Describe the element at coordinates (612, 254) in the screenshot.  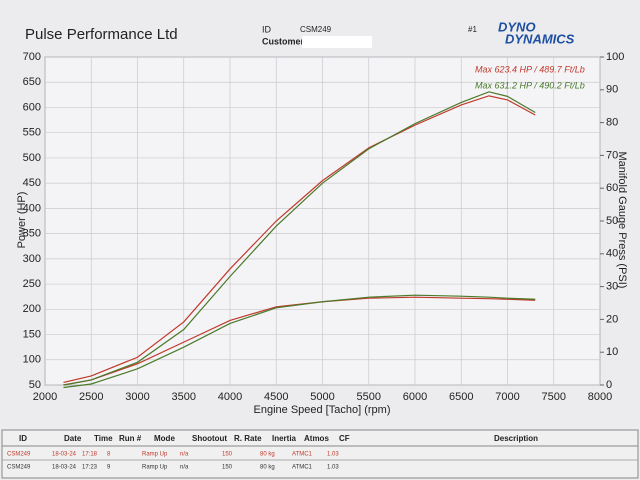
I see `y2-tick-label: 40` at that location.